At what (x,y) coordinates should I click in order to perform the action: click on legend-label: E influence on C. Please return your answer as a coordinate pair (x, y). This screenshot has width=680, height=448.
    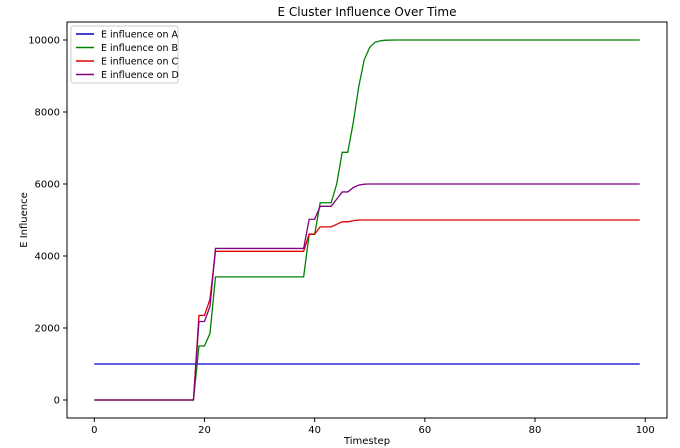
    Looking at the image, I should click on (139, 62).